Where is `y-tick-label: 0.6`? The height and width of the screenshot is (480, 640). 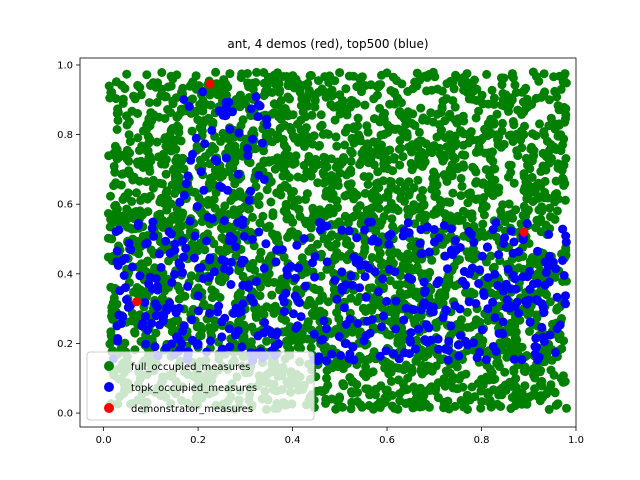
y-tick-label: 0.6 is located at coordinates (65, 205).